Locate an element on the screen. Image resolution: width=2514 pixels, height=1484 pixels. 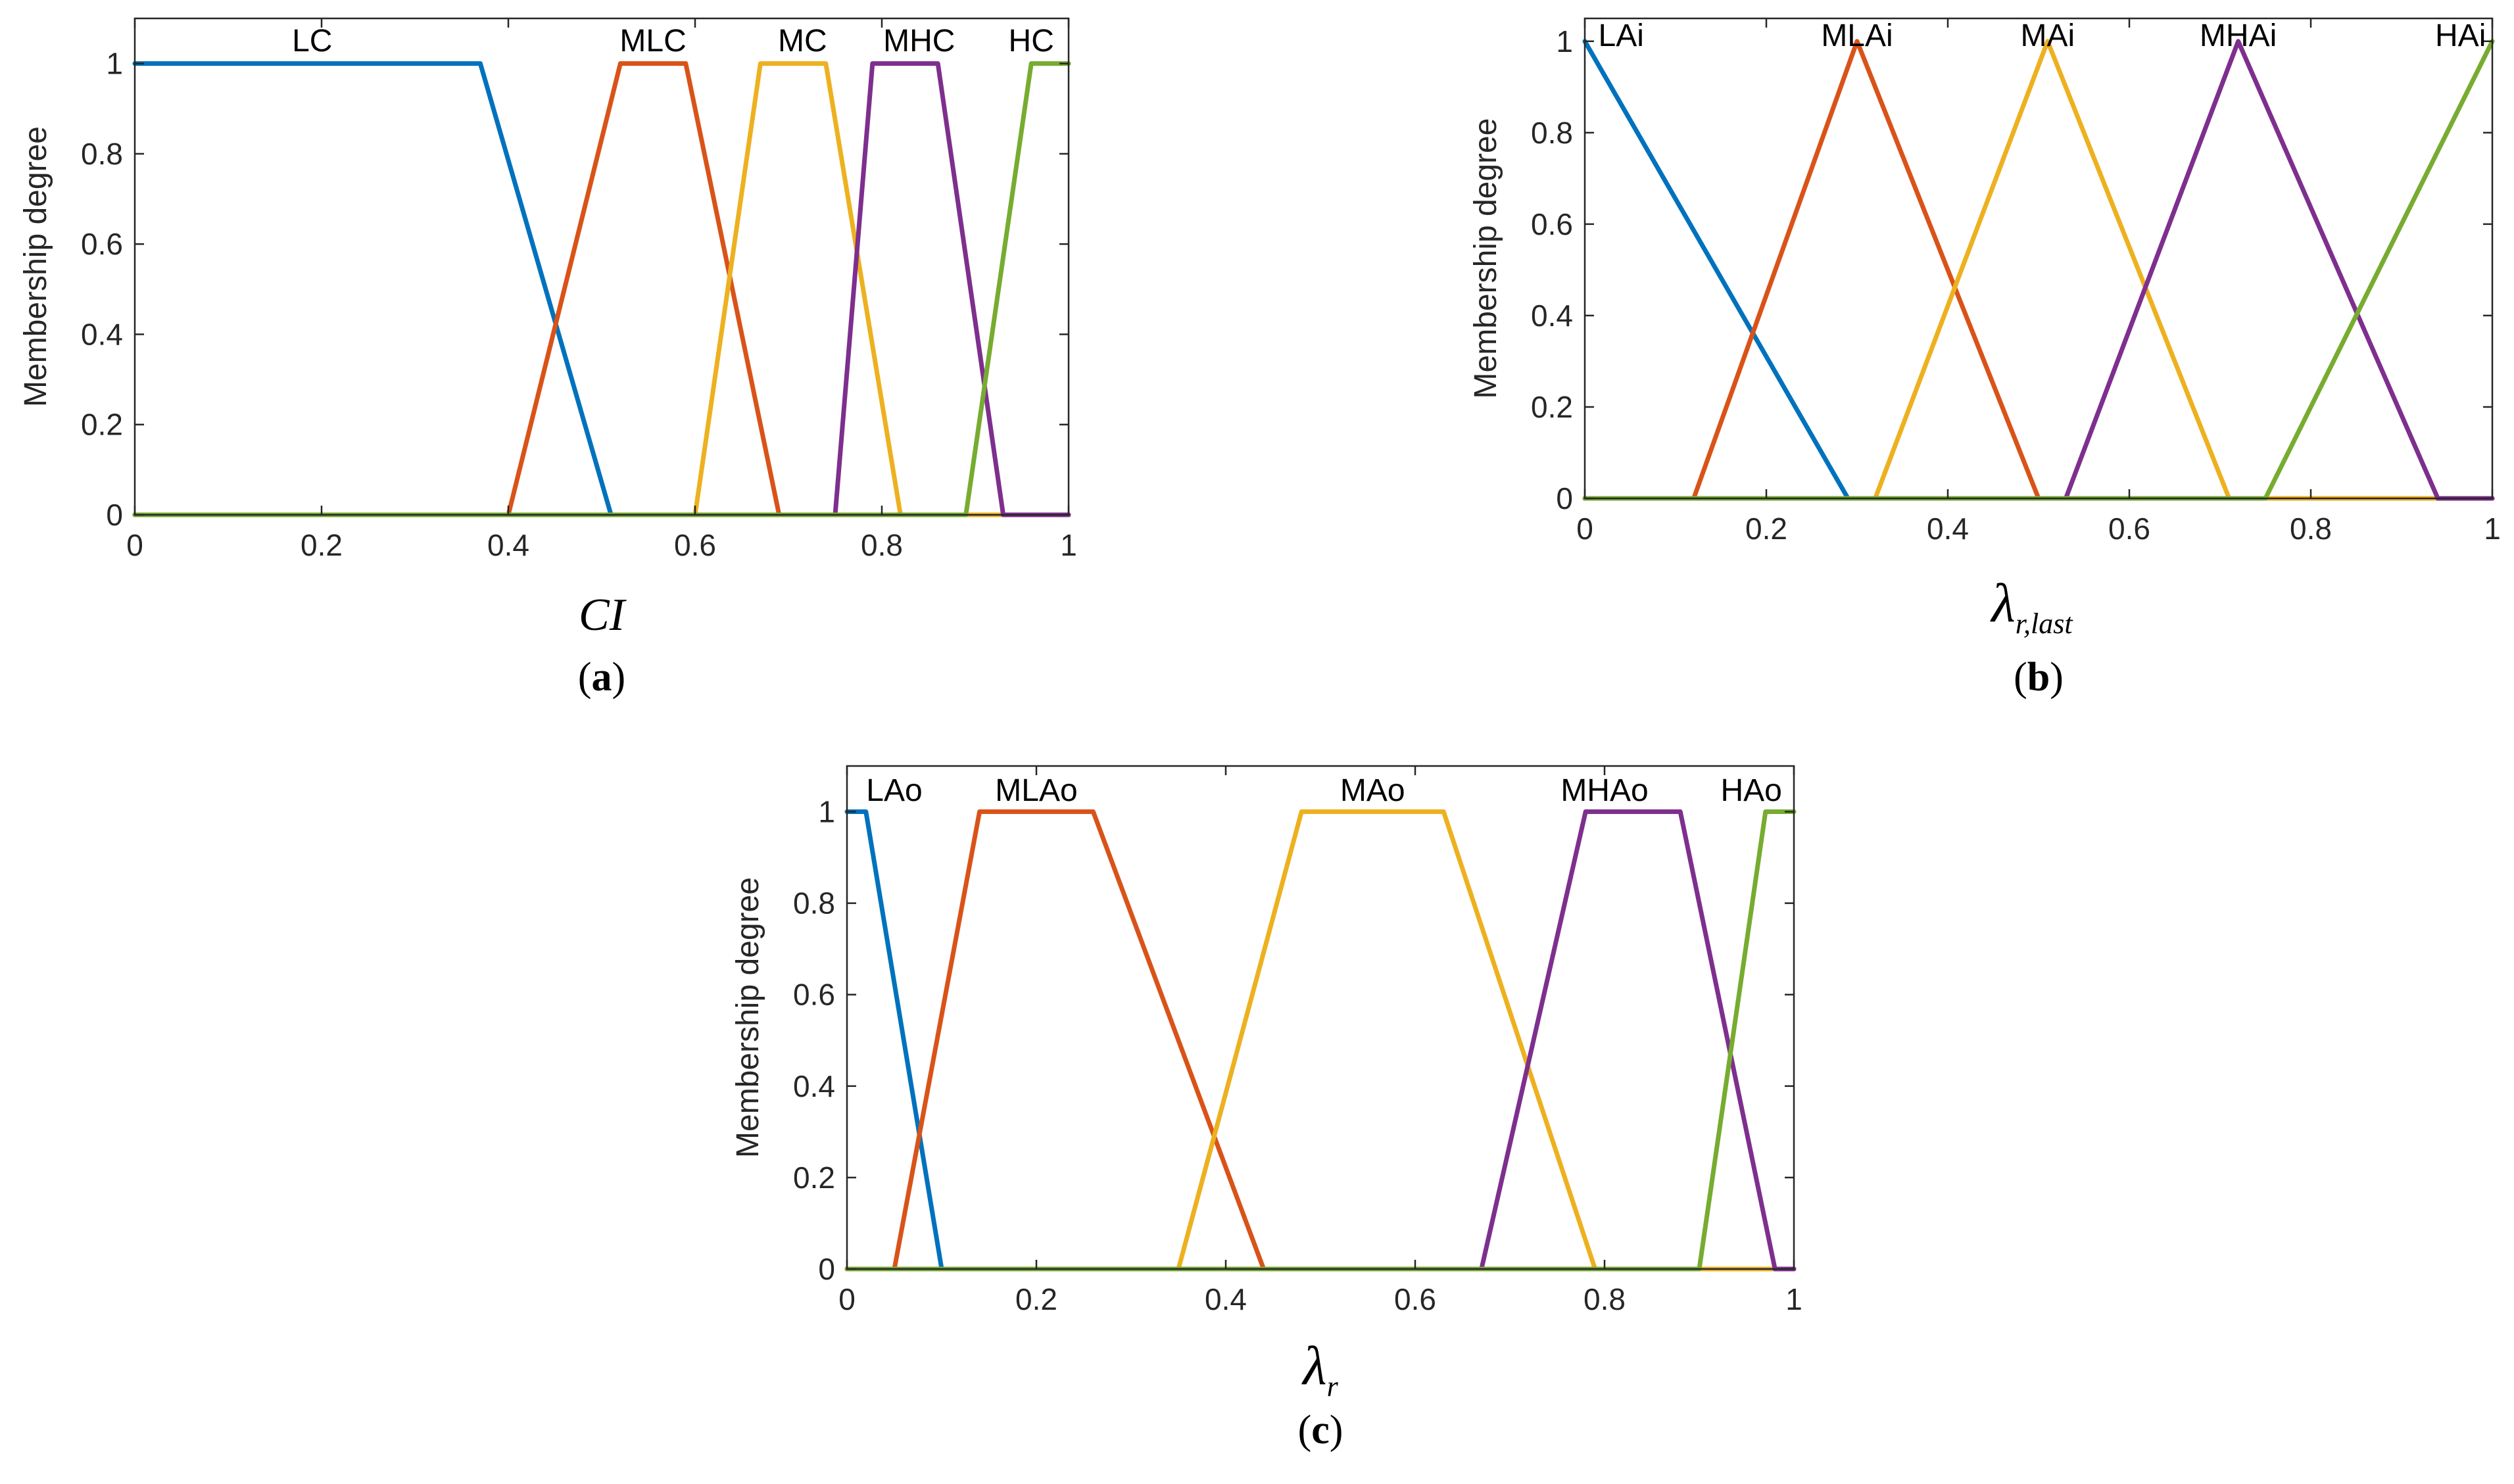
panel-caption: (a) is located at coordinates (601, 677).